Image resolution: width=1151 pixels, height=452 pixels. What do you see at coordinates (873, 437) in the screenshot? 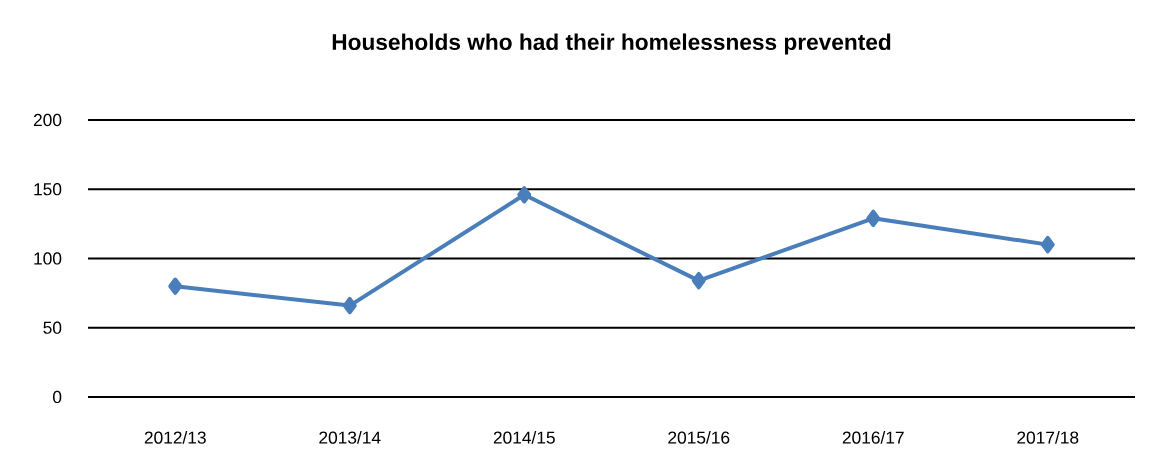
I see `x-tick-label: 2016/17` at bounding box center [873, 437].